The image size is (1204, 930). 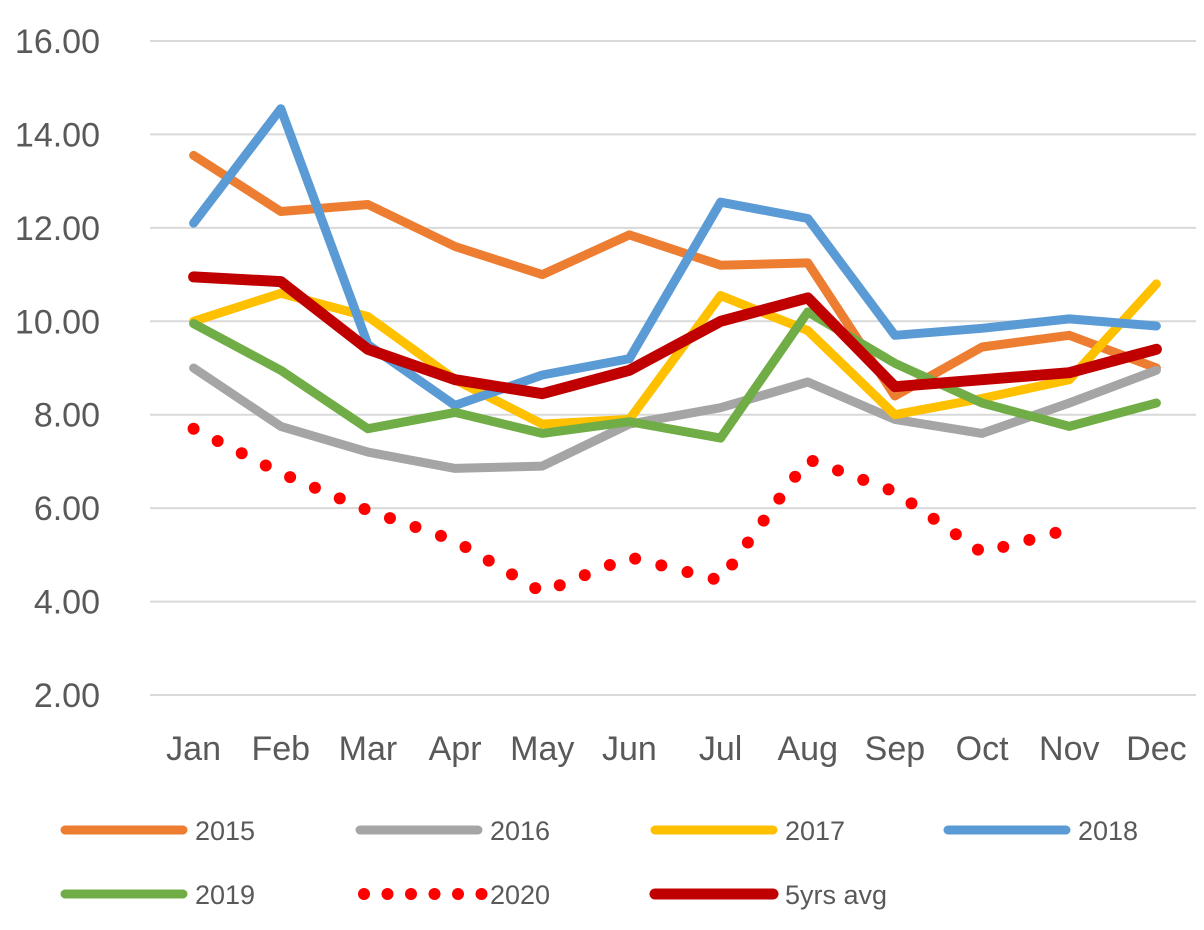 I want to click on legend-item-2020: 2020, so click(x=454, y=895).